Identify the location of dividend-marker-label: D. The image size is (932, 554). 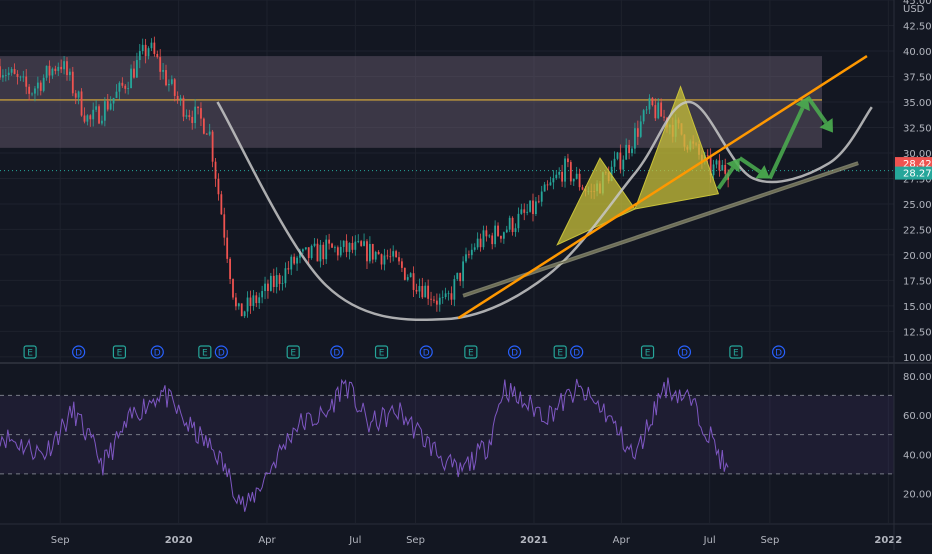
(778, 354).